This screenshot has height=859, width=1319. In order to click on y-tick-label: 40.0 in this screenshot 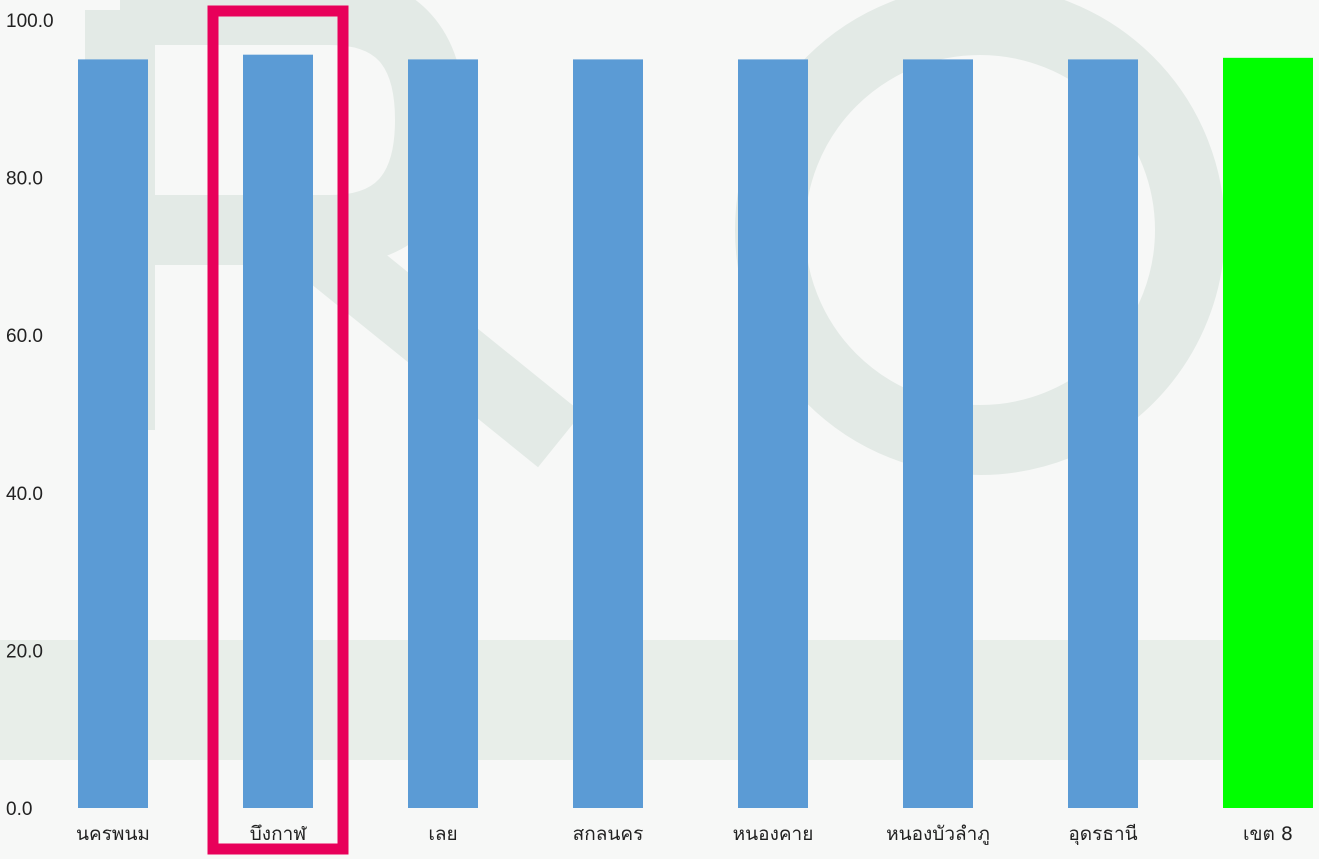, I will do `click(24, 494)`.